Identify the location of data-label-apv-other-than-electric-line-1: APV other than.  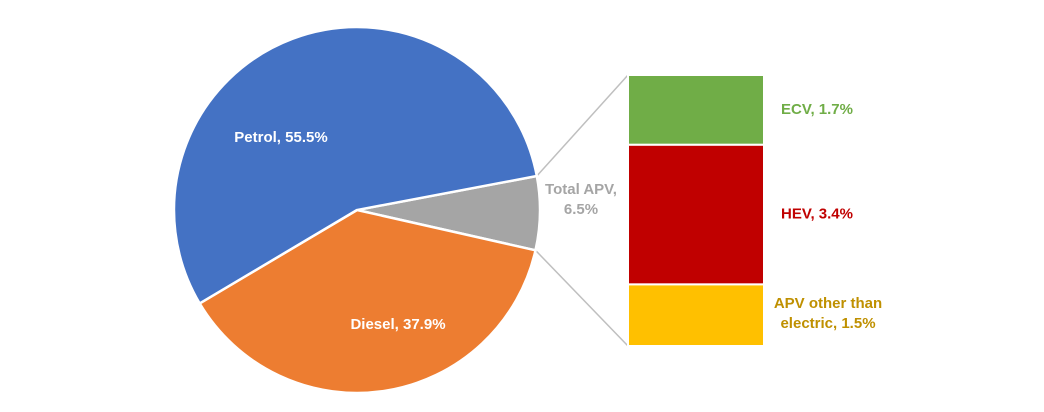
(828, 303).